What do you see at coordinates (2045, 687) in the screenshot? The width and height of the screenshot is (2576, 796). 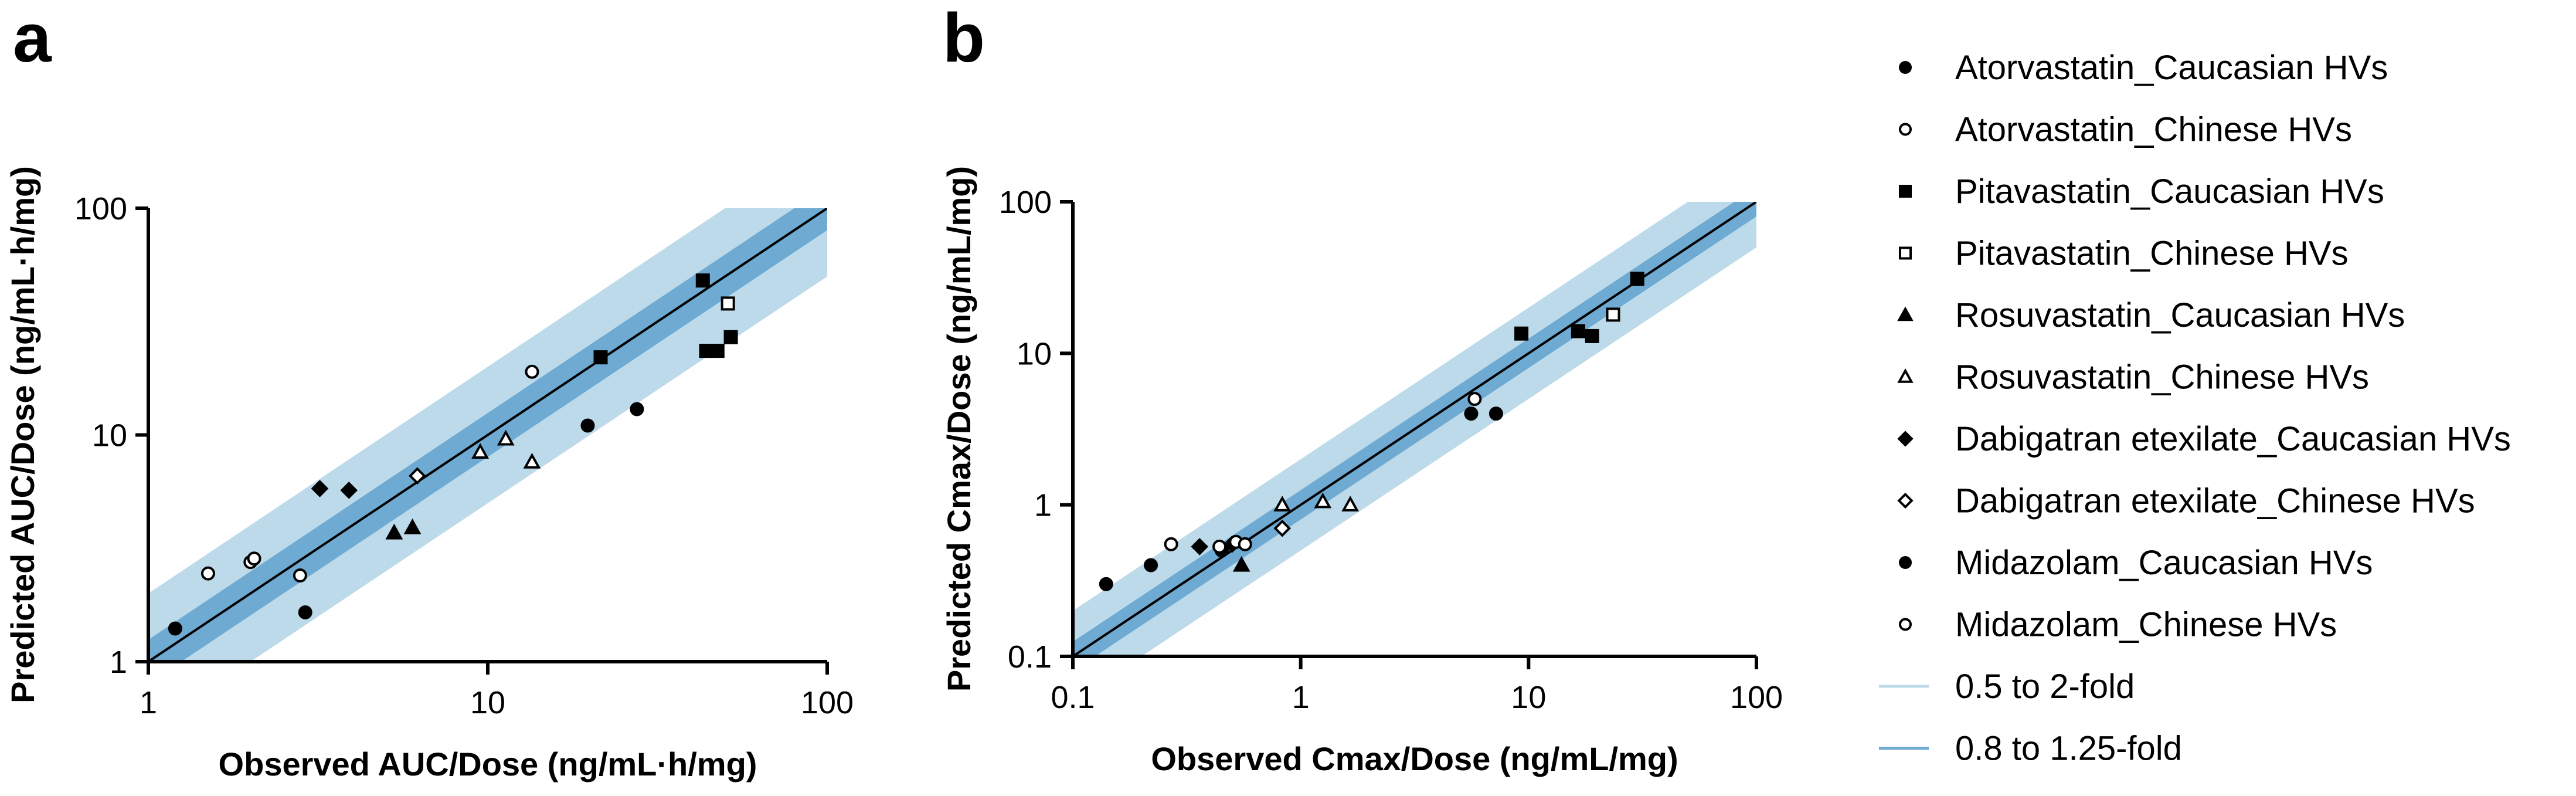 I see `legend-label: 0.5 to 2-fold` at bounding box center [2045, 687].